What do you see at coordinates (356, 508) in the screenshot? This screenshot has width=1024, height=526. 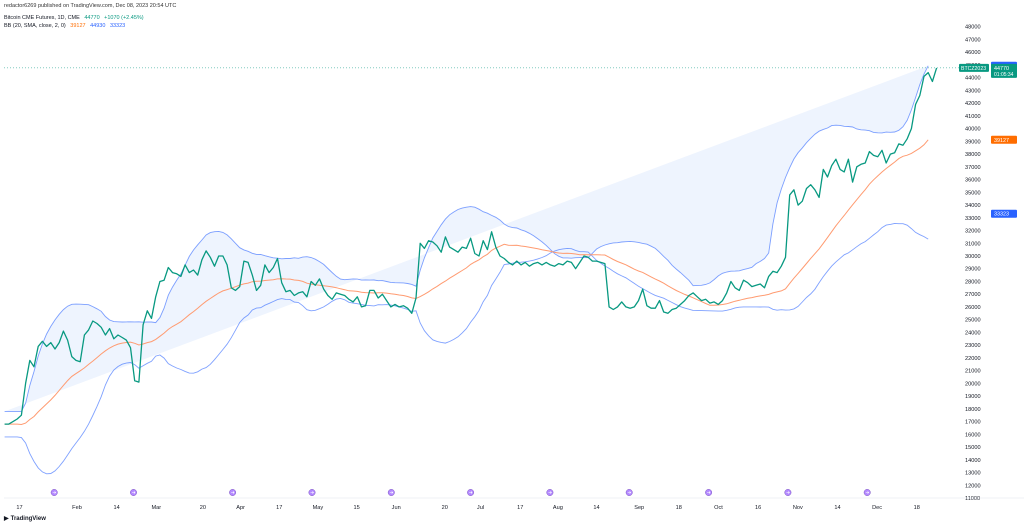 I see `x-tick-label: 15` at bounding box center [356, 508].